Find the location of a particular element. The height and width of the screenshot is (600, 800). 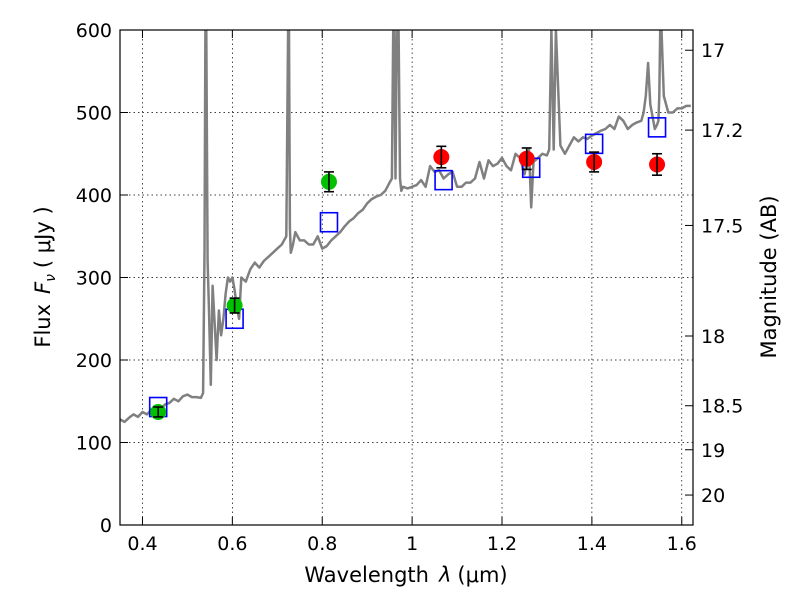

x-tick-label: 1.2 is located at coordinates (502, 544).